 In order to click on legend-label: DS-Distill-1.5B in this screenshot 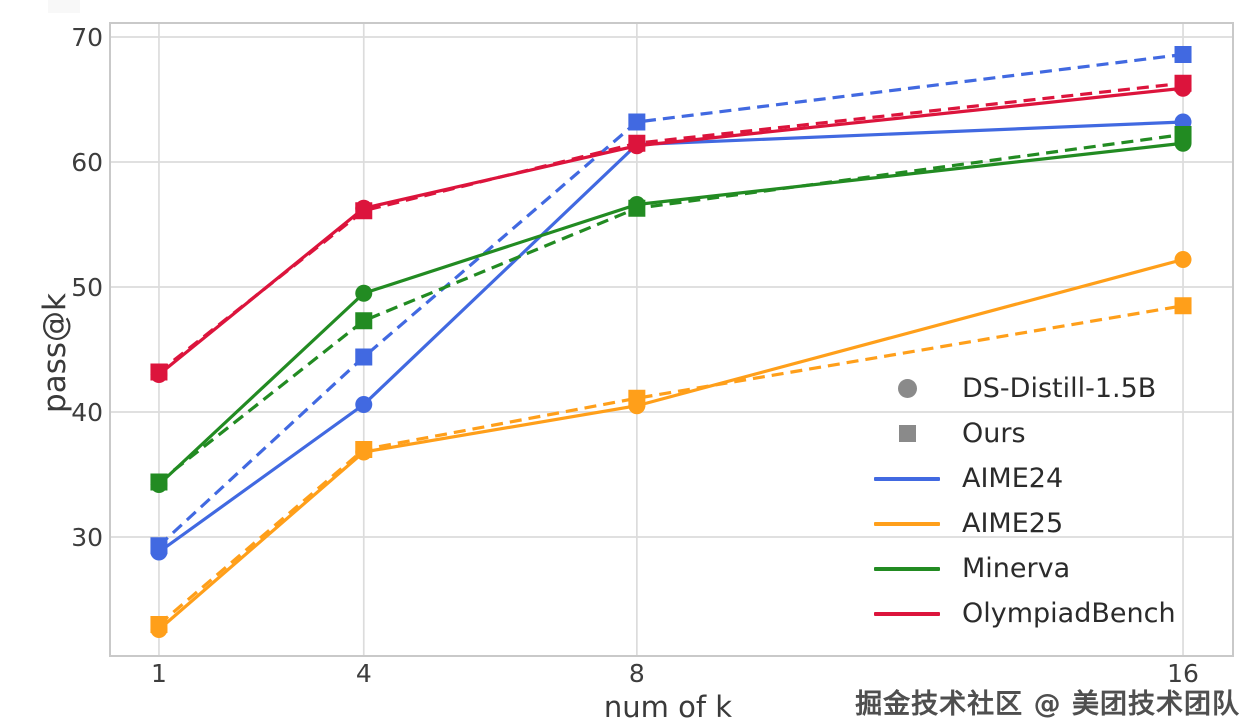, I will do `click(1059, 388)`.